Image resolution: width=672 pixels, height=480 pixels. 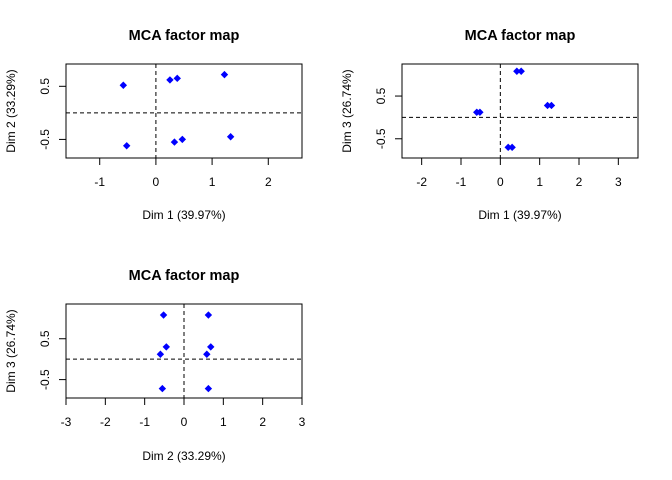 I want to click on x-axis-label: Dim 2 (33.29%), so click(x=183, y=456).